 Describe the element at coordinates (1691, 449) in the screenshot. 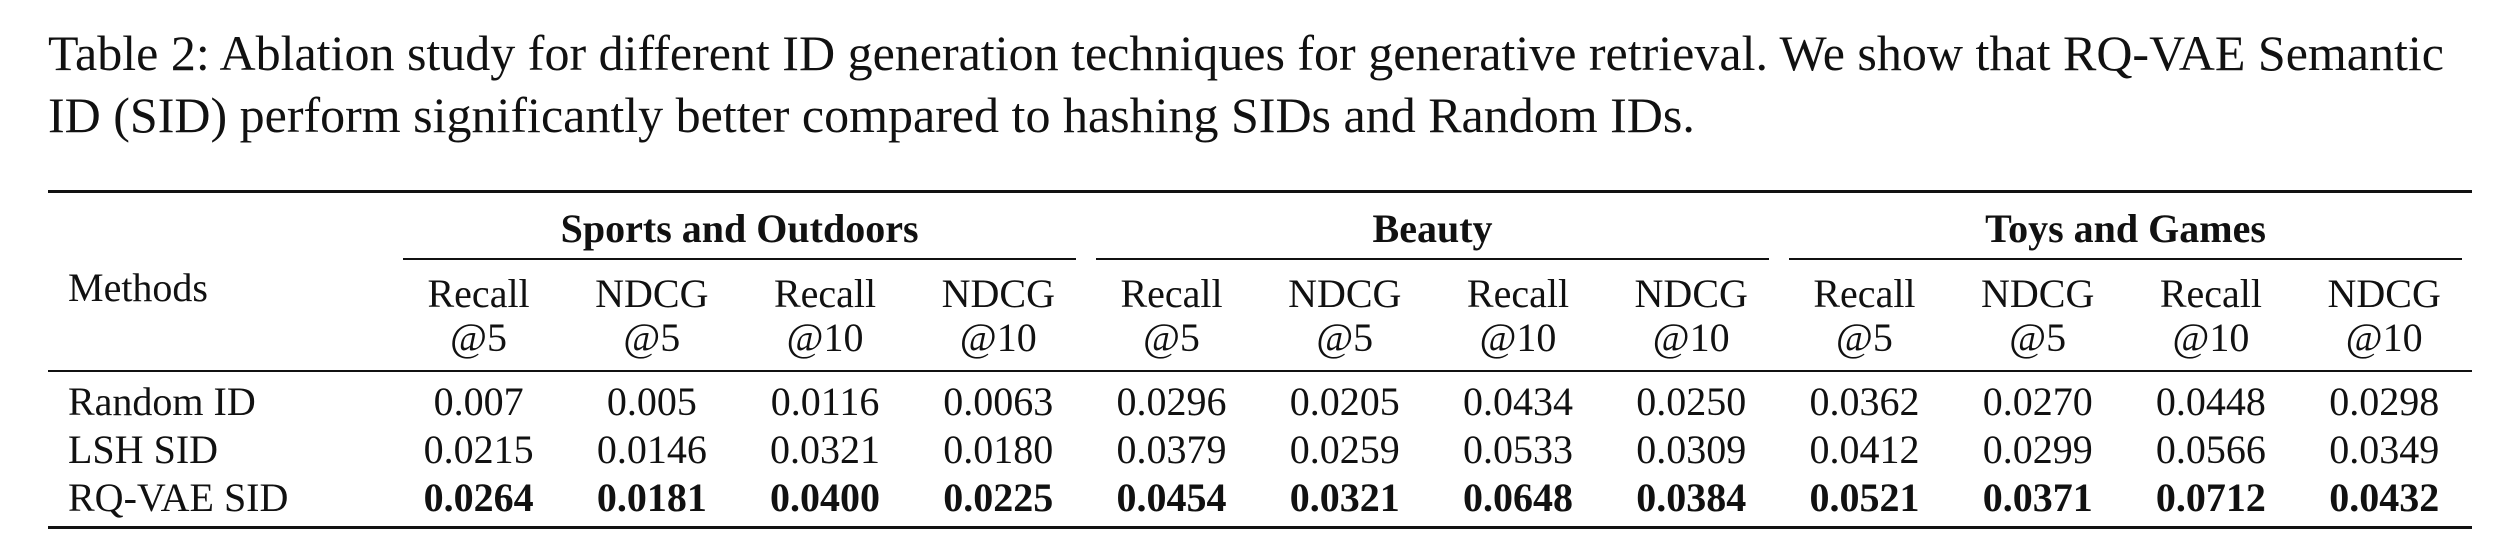

I see `value-cell: 0.0309` at that location.